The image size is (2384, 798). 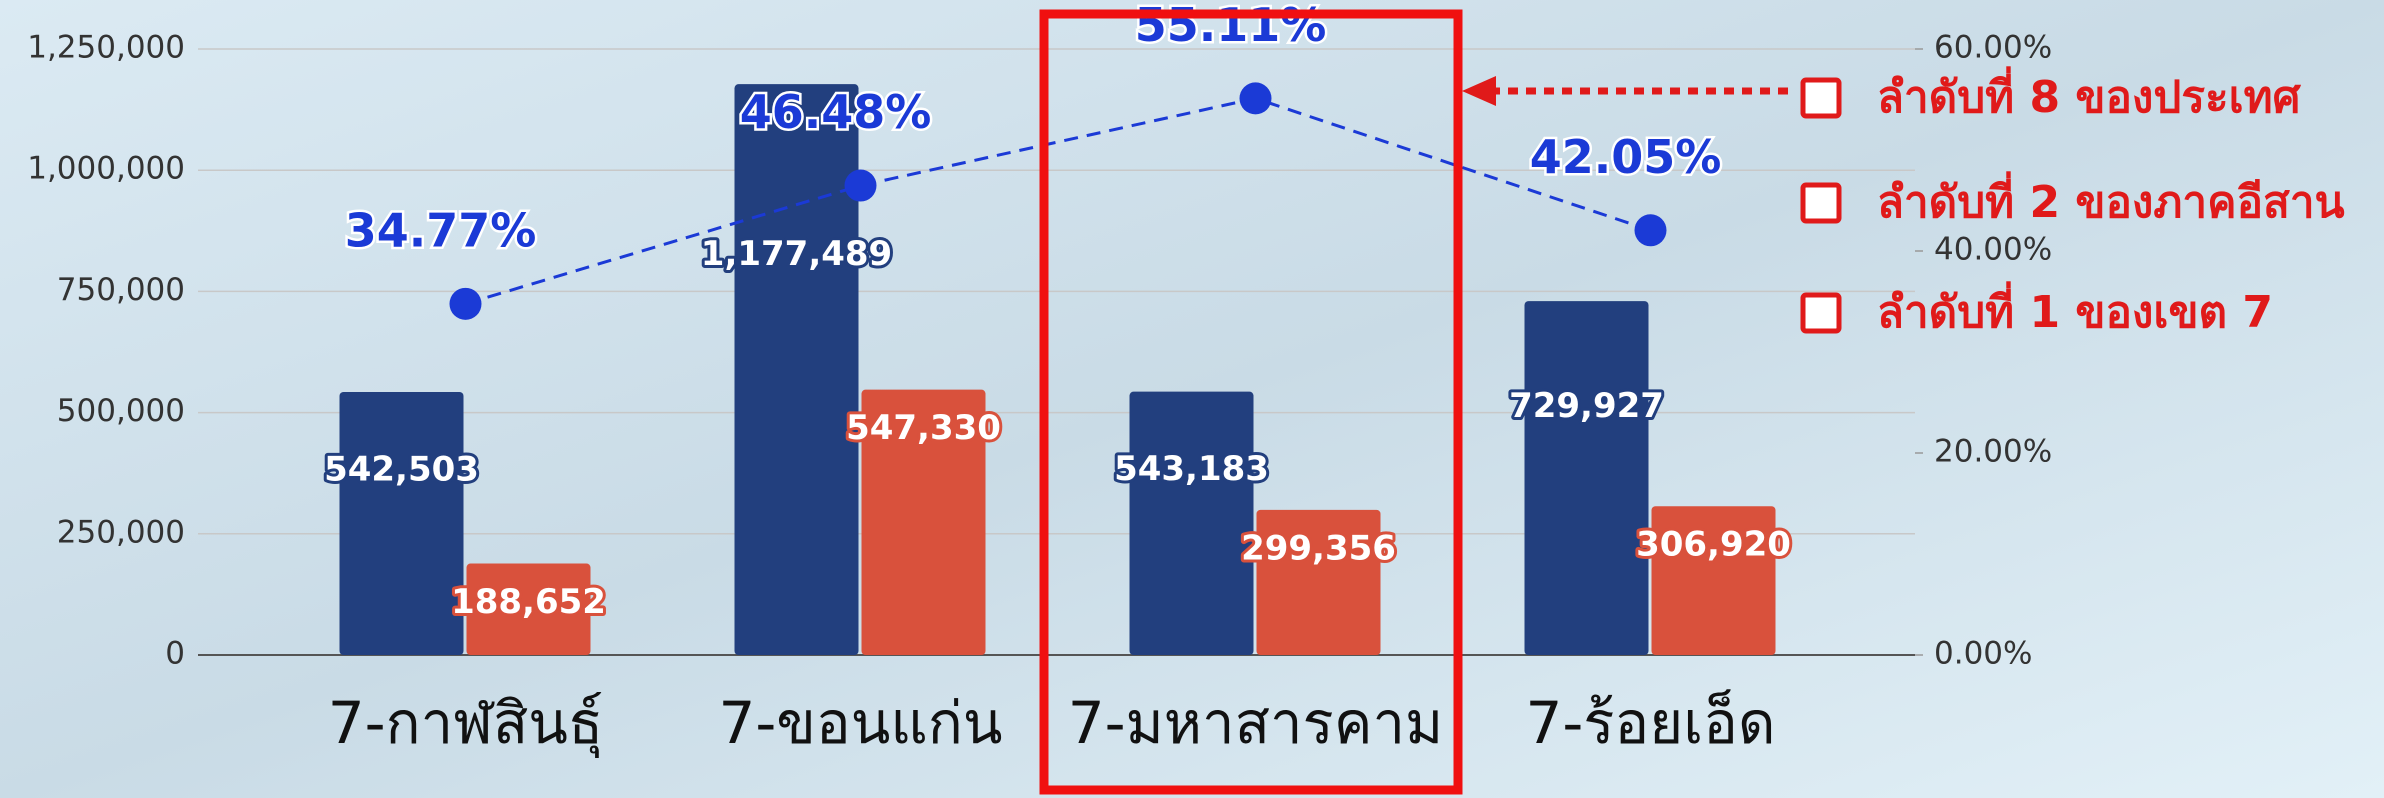 I want to click on percent-label: 46.48%, so click(x=836, y=112).